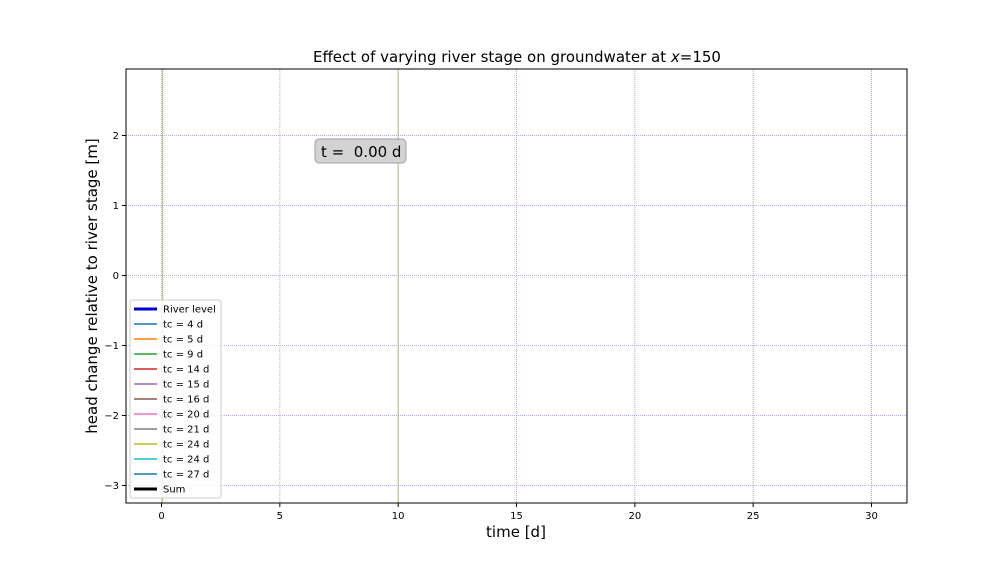 This screenshot has height=576, width=1008. What do you see at coordinates (159, 490) in the screenshot?
I see `legend-item: Sum` at bounding box center [159, 490].